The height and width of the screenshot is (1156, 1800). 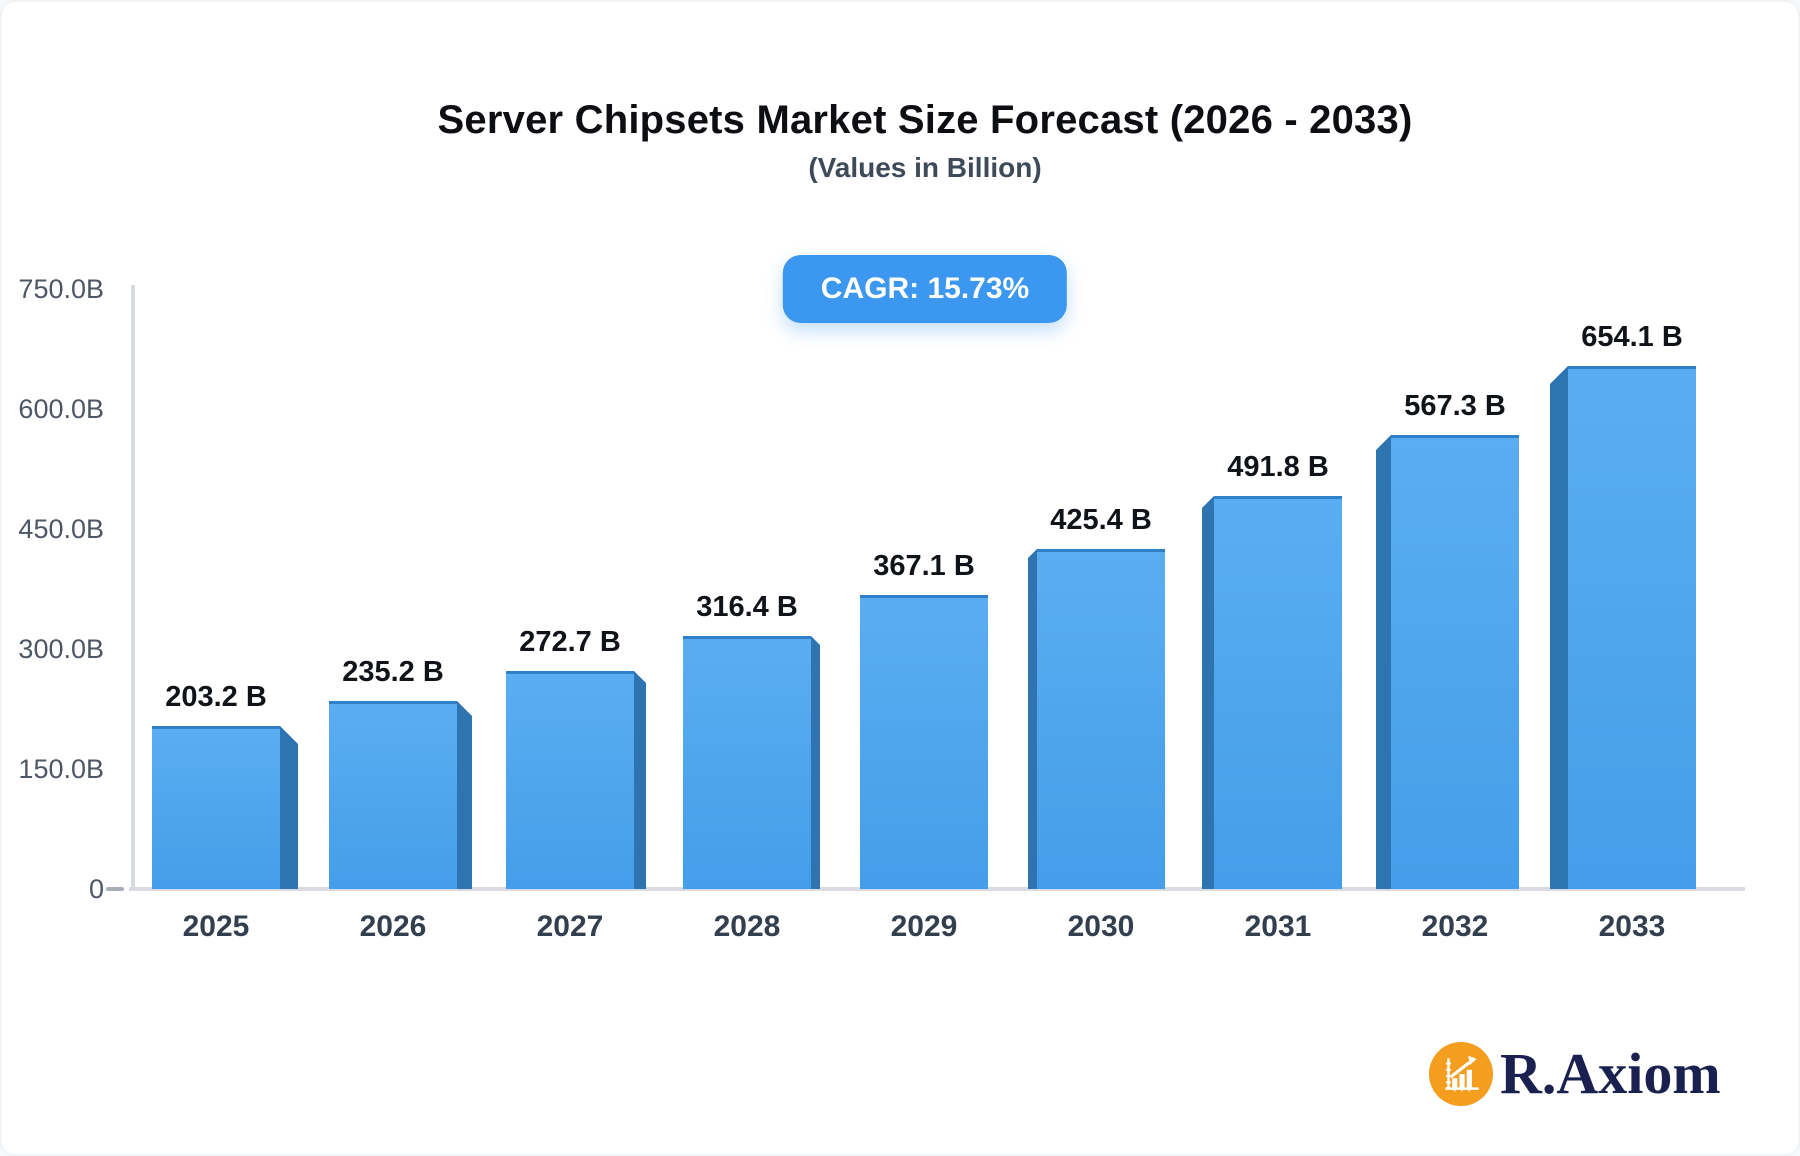 What do you see at coordinates (1461, 1074) in the screenshot?
I see `brand-chart-icon` at bounding box center [1461, 1074].